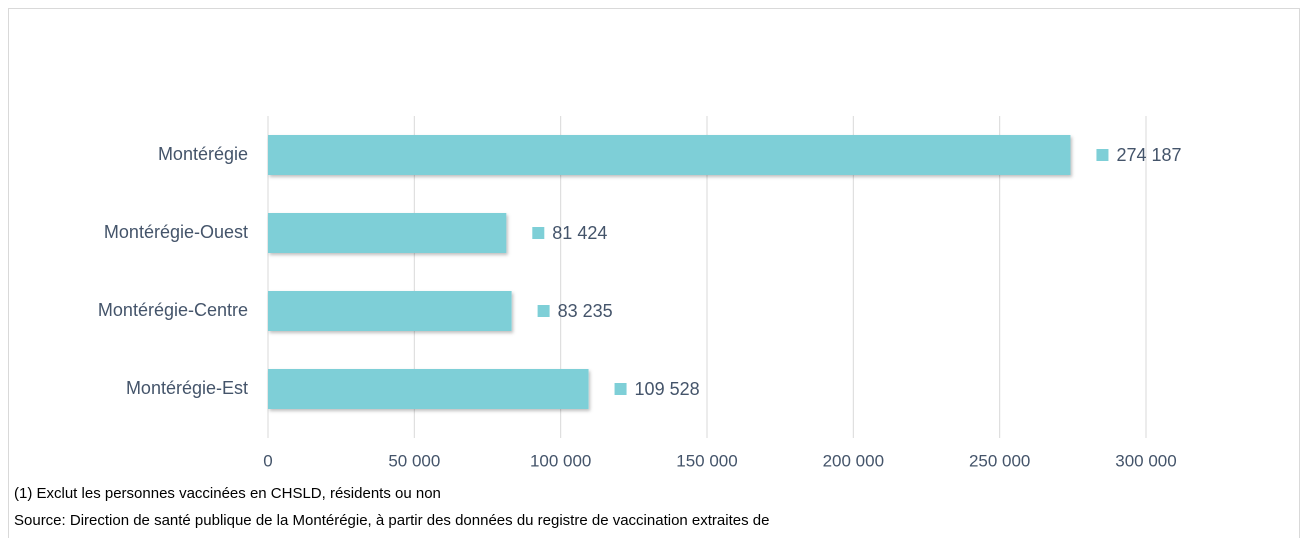  I want to click on y-tick-label: Montérégie-Centre, so click(173, 310).